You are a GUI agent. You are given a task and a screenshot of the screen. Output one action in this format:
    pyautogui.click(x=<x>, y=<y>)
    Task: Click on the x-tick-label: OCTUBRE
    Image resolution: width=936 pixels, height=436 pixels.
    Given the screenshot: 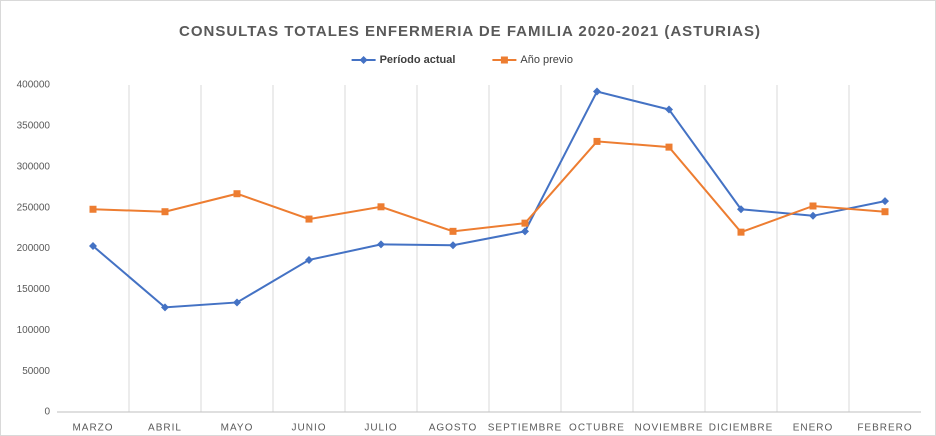 What is the action you would take?
    pyautogui.click(x=597, y=428)
    